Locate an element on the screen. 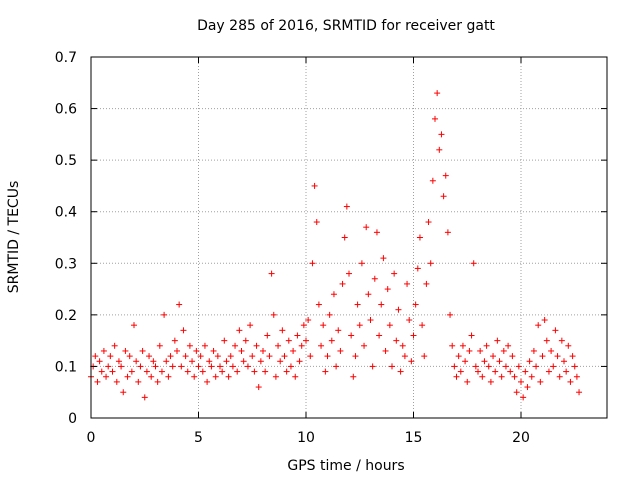  x-tick-label: 0 is located at coordinates (91, 438).